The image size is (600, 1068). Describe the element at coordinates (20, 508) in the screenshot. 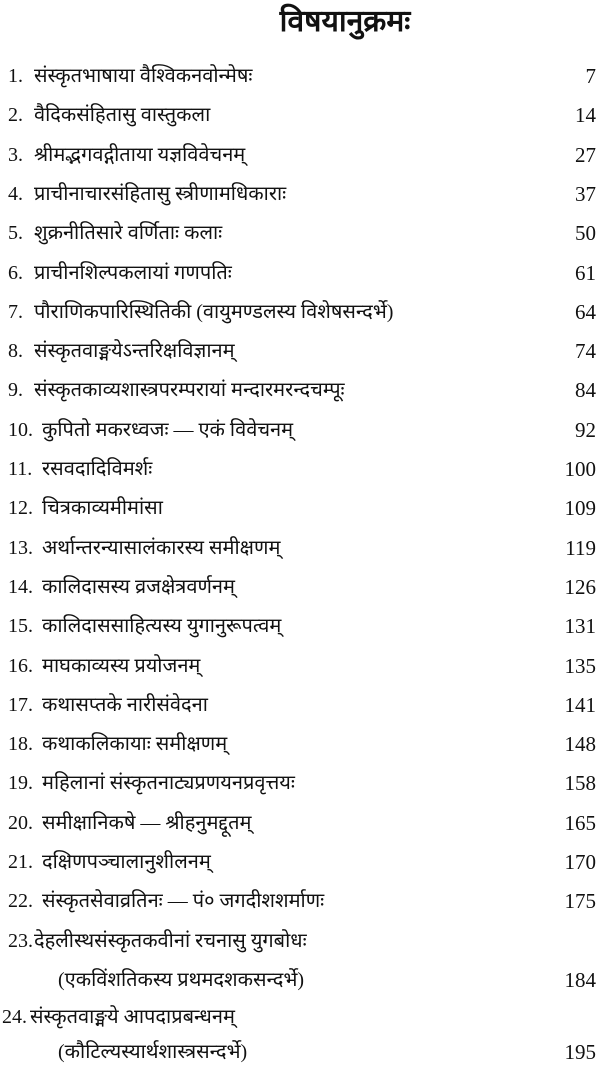

I see `entry-number: 12.` at that location.